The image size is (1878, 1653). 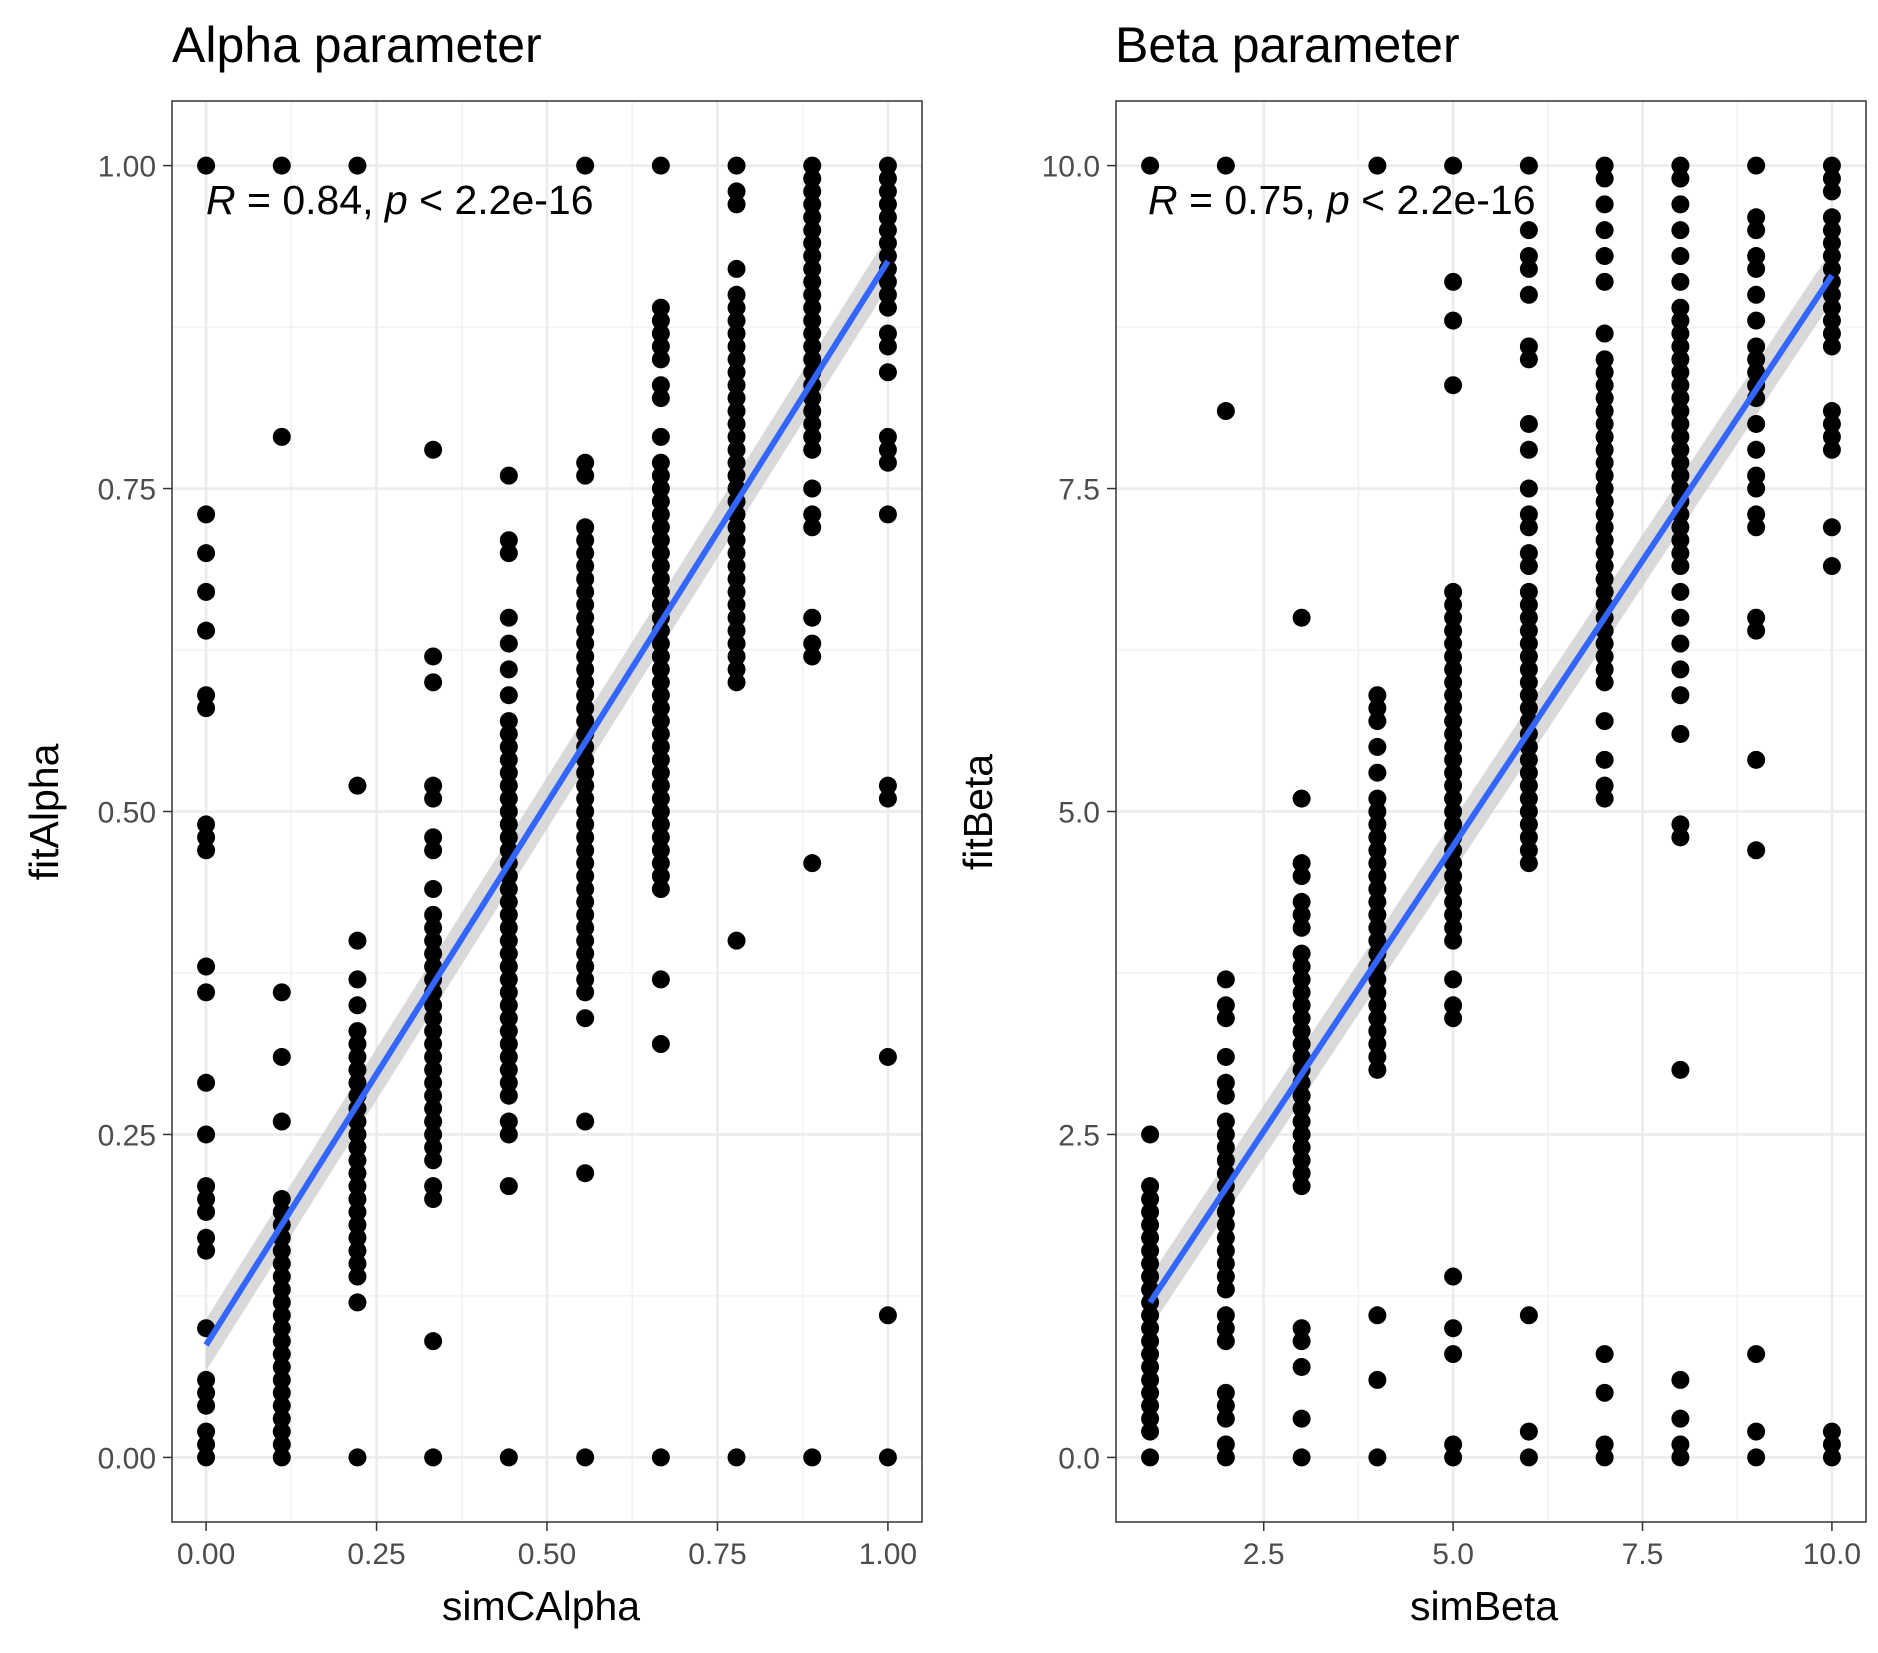 I want to click on annotation-r-value: = 0.84,, so click(x=310, y=200).